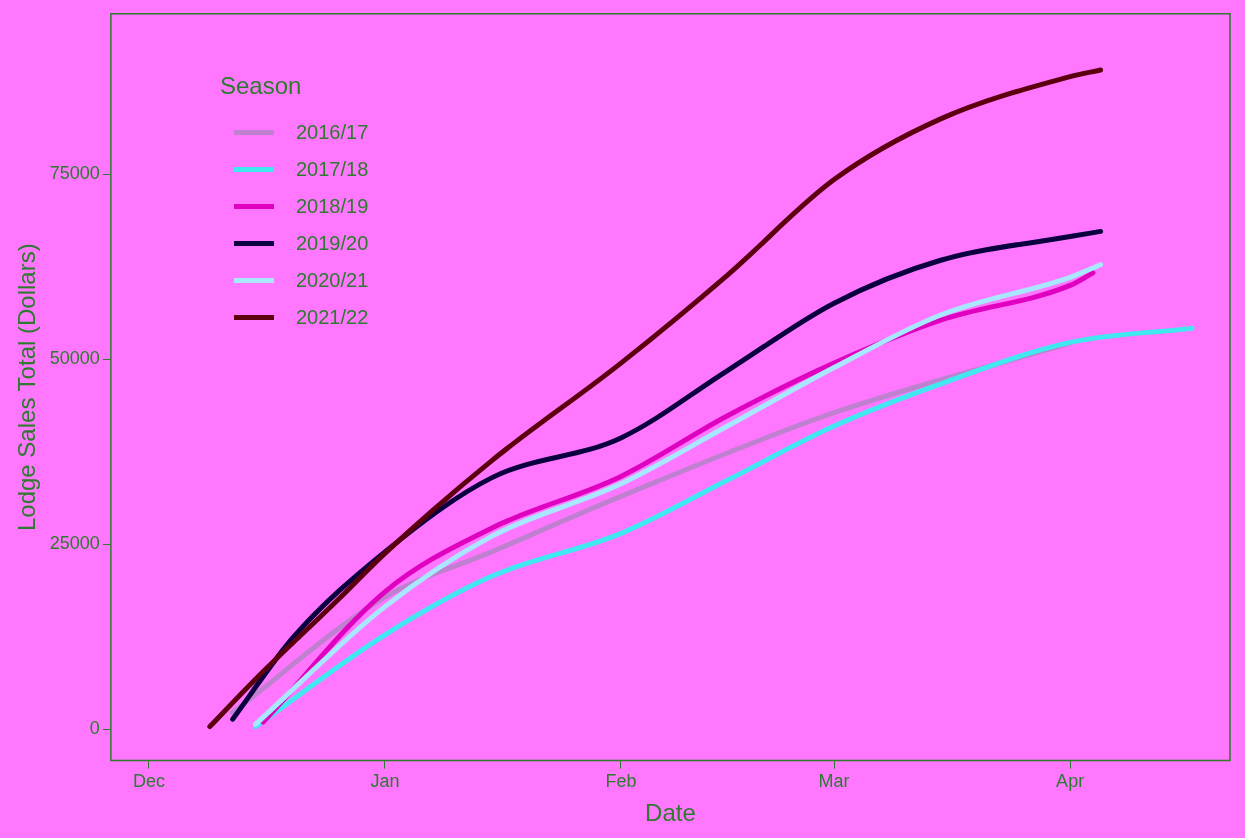  What do you see at coordinates (1070, 781) in the screenshot?
I see `x-tick-label: Apr` at bounding box center [1070, 781].